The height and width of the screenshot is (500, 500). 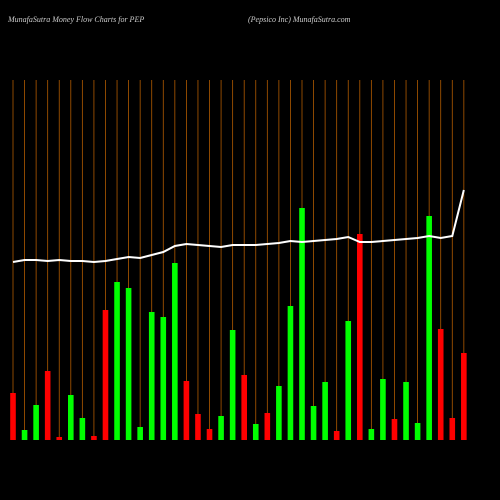 What do you see at coordinates (299, 19) in the screenshot?
I see `chart-subtitle: (Pepsico Inc) MunafaSutra.com` at bounding box center [299, 19].